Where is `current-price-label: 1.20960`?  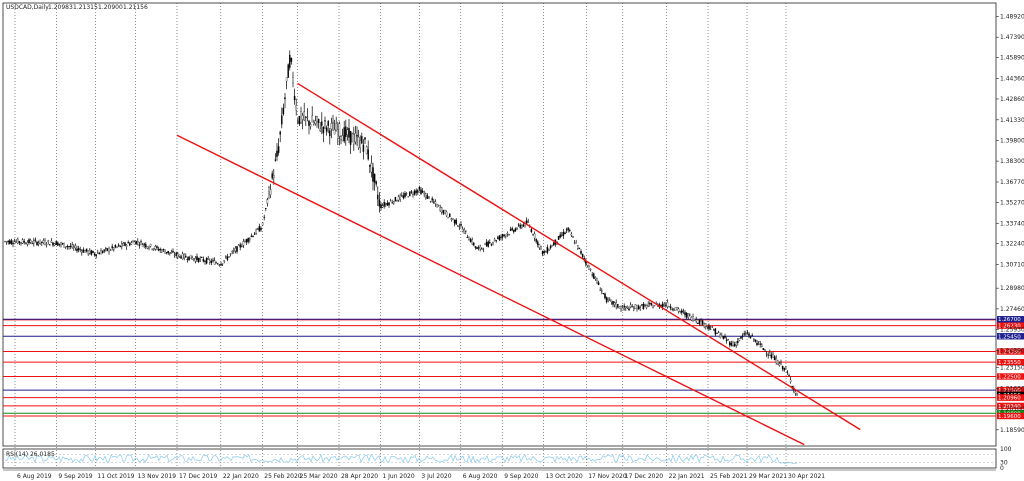 current-price-label: 1.20960 is located at coordinates (1009, 398).